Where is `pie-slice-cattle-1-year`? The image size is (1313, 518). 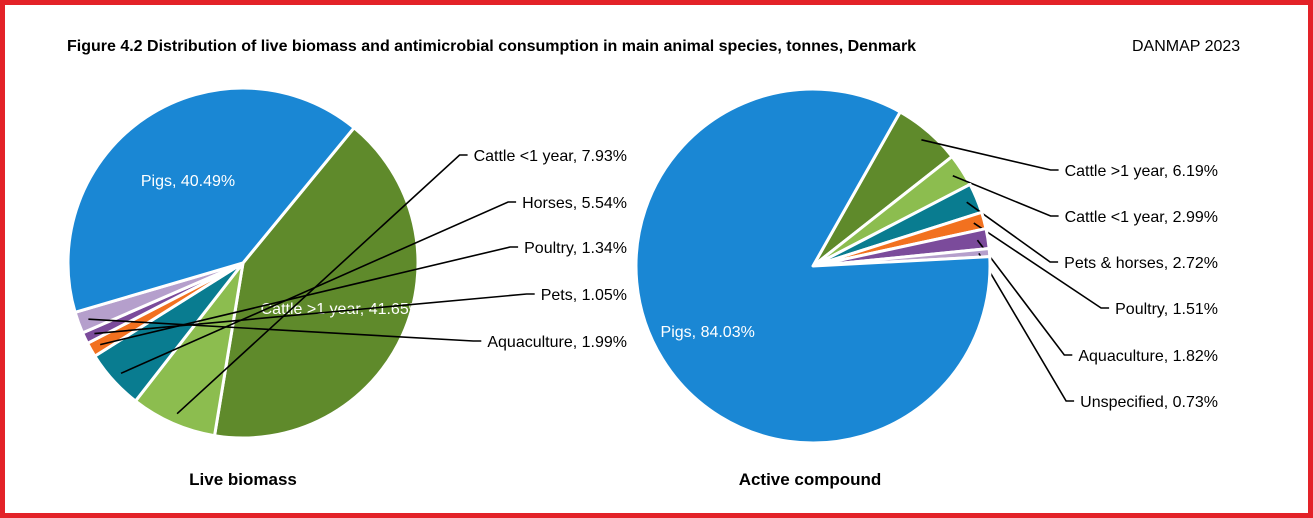 pie-slice-cattle-1-year is located at coordinates (316, 283).